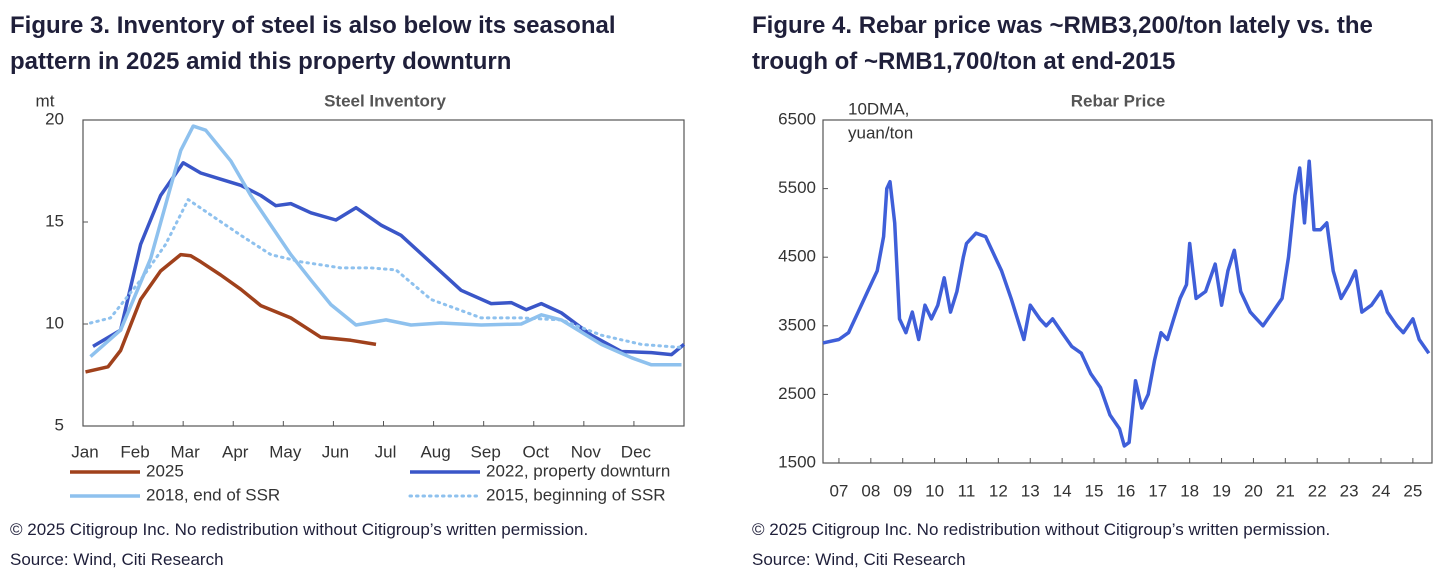 The height and width of the screenshot is (572, 1440). I want to click on legend-label: 2015, beginning of SSR, so click(576, 494).